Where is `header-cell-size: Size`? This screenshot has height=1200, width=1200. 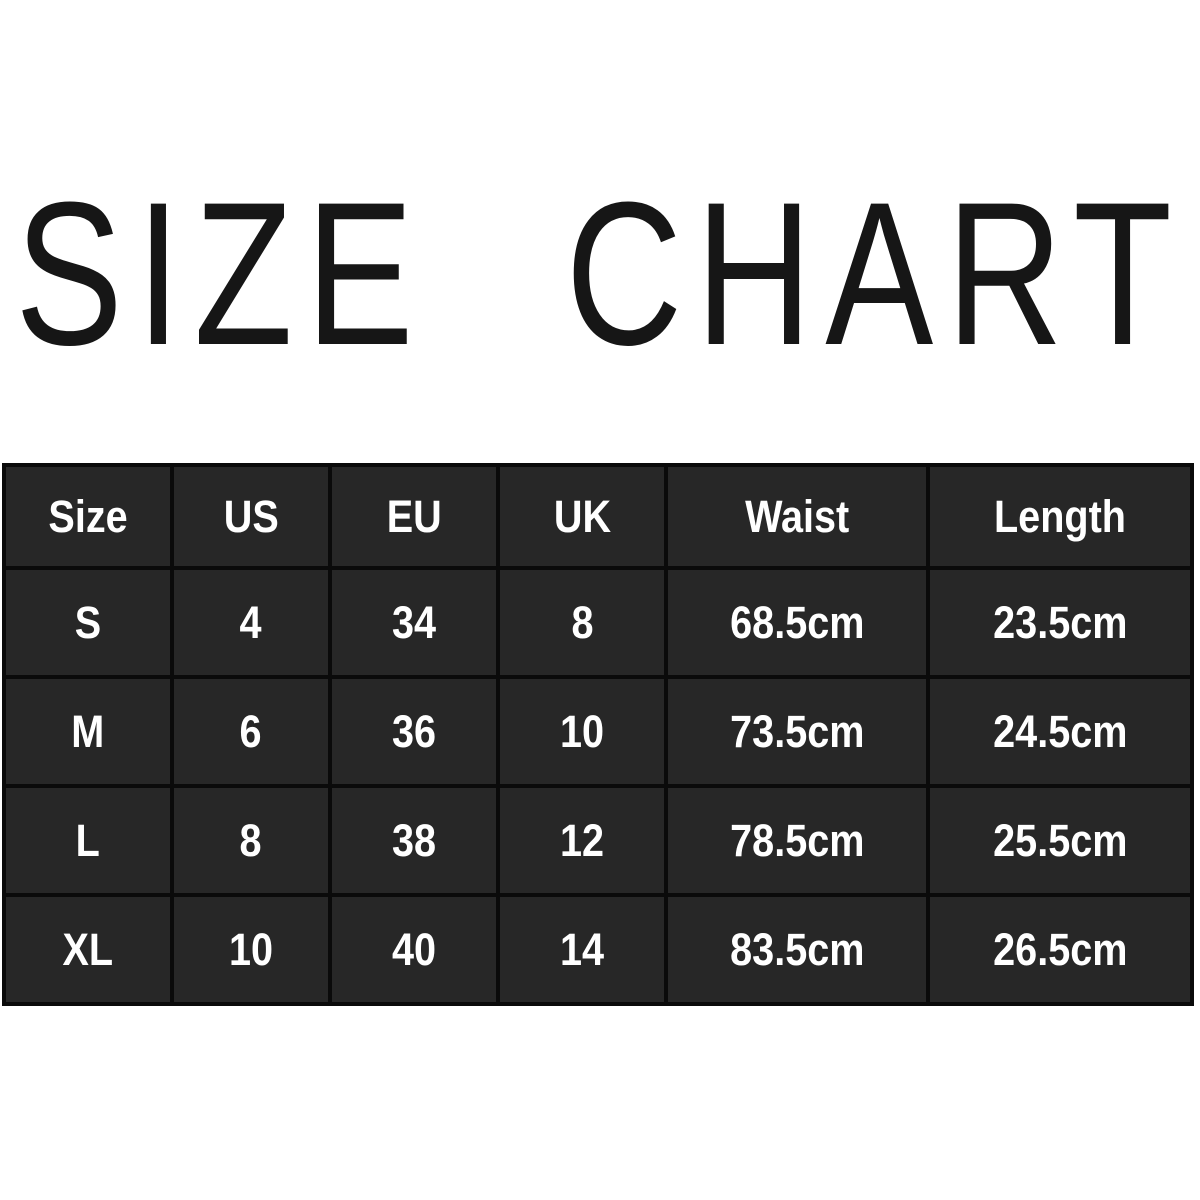 header-cell-size: Size is located at coordinates (88, 516).